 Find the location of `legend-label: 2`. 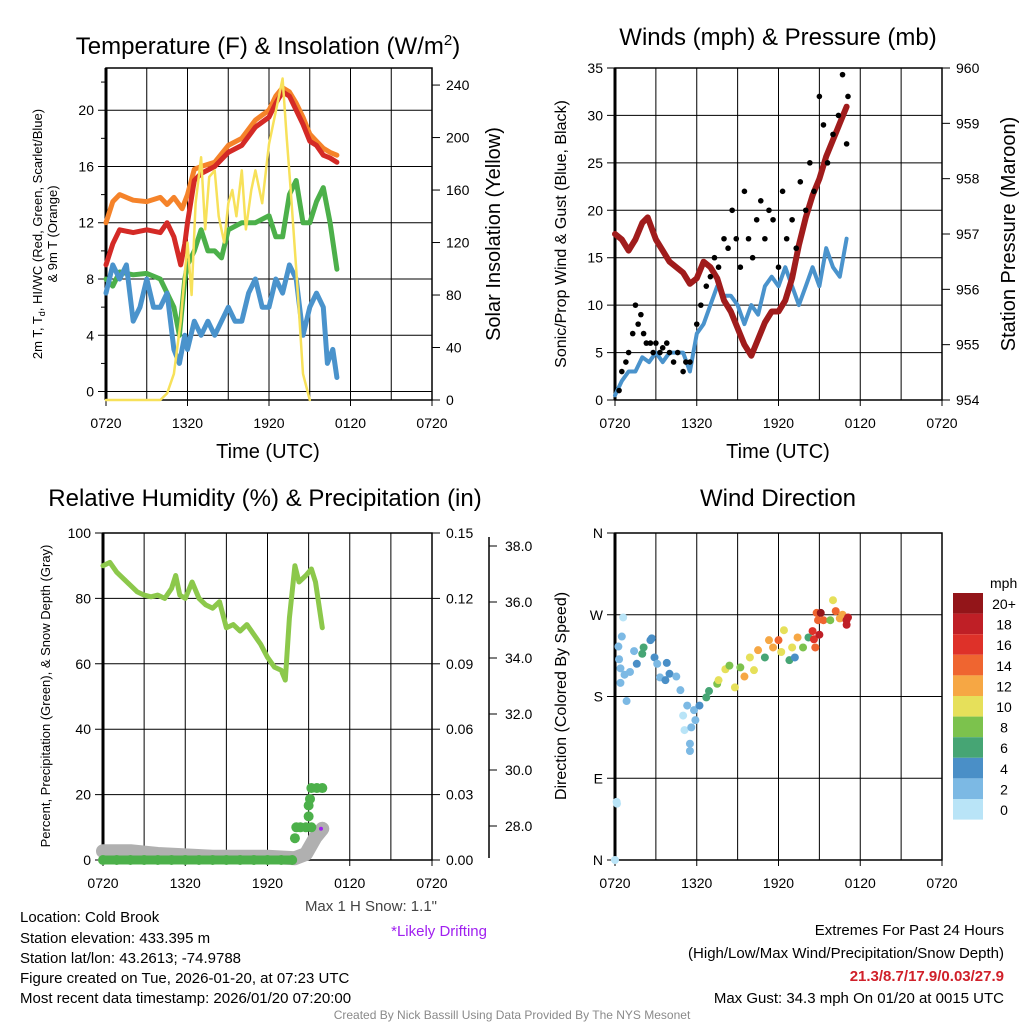

legend-label: 2 is located at coordinates (1004, 789).